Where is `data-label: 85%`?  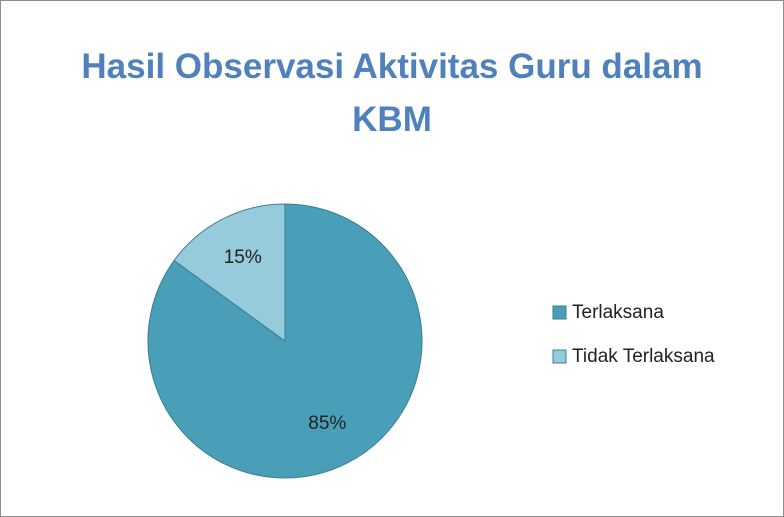
data-label: 85% is located at coordinates (327, 423).